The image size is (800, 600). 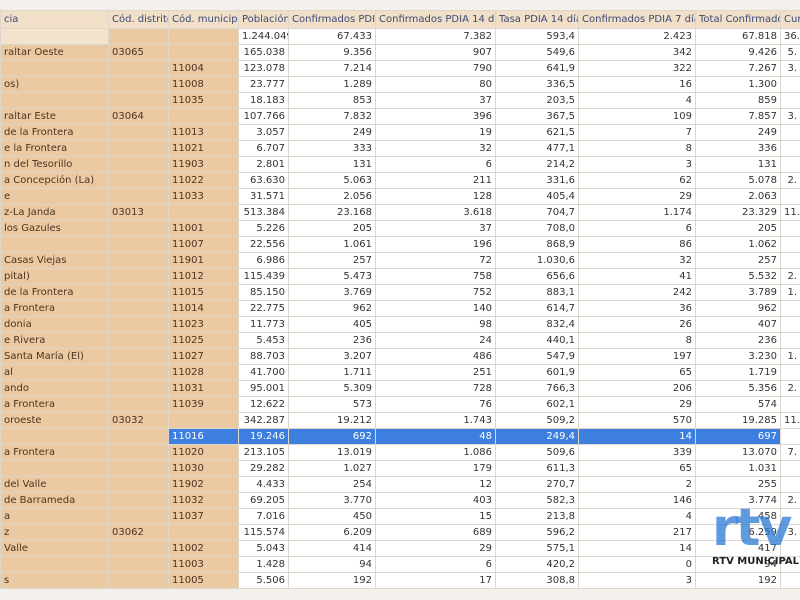 I want to click on cell: 88.703, so click(x=263, y=356).